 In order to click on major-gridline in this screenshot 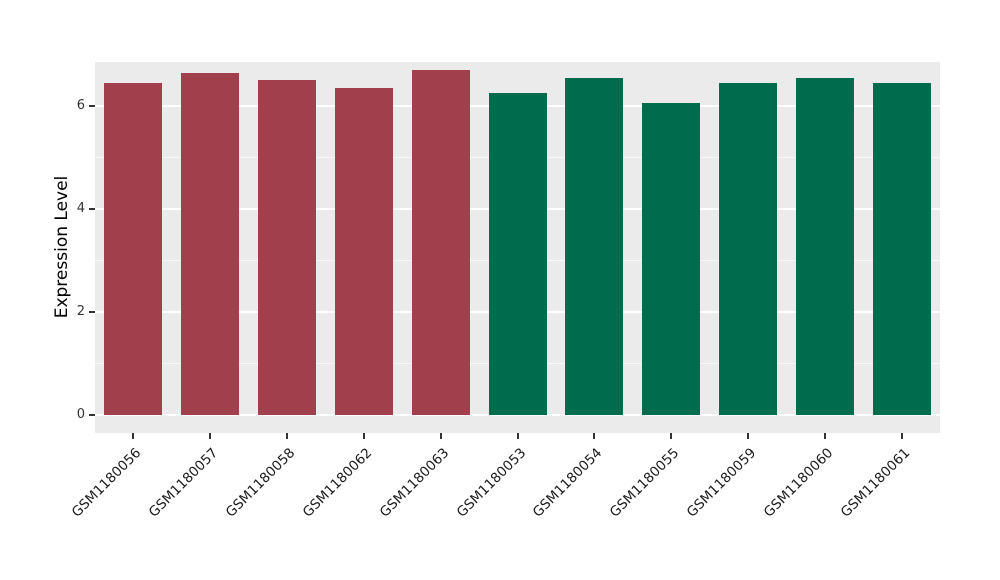, I will do `click(517, 415)`.